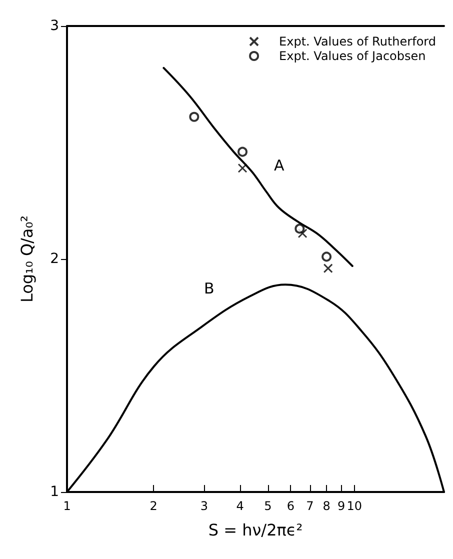  What do you see at coordinates (54, 26) in the screenshot?
I see `y-tick-label: 3` at bounding box center [54, 26].